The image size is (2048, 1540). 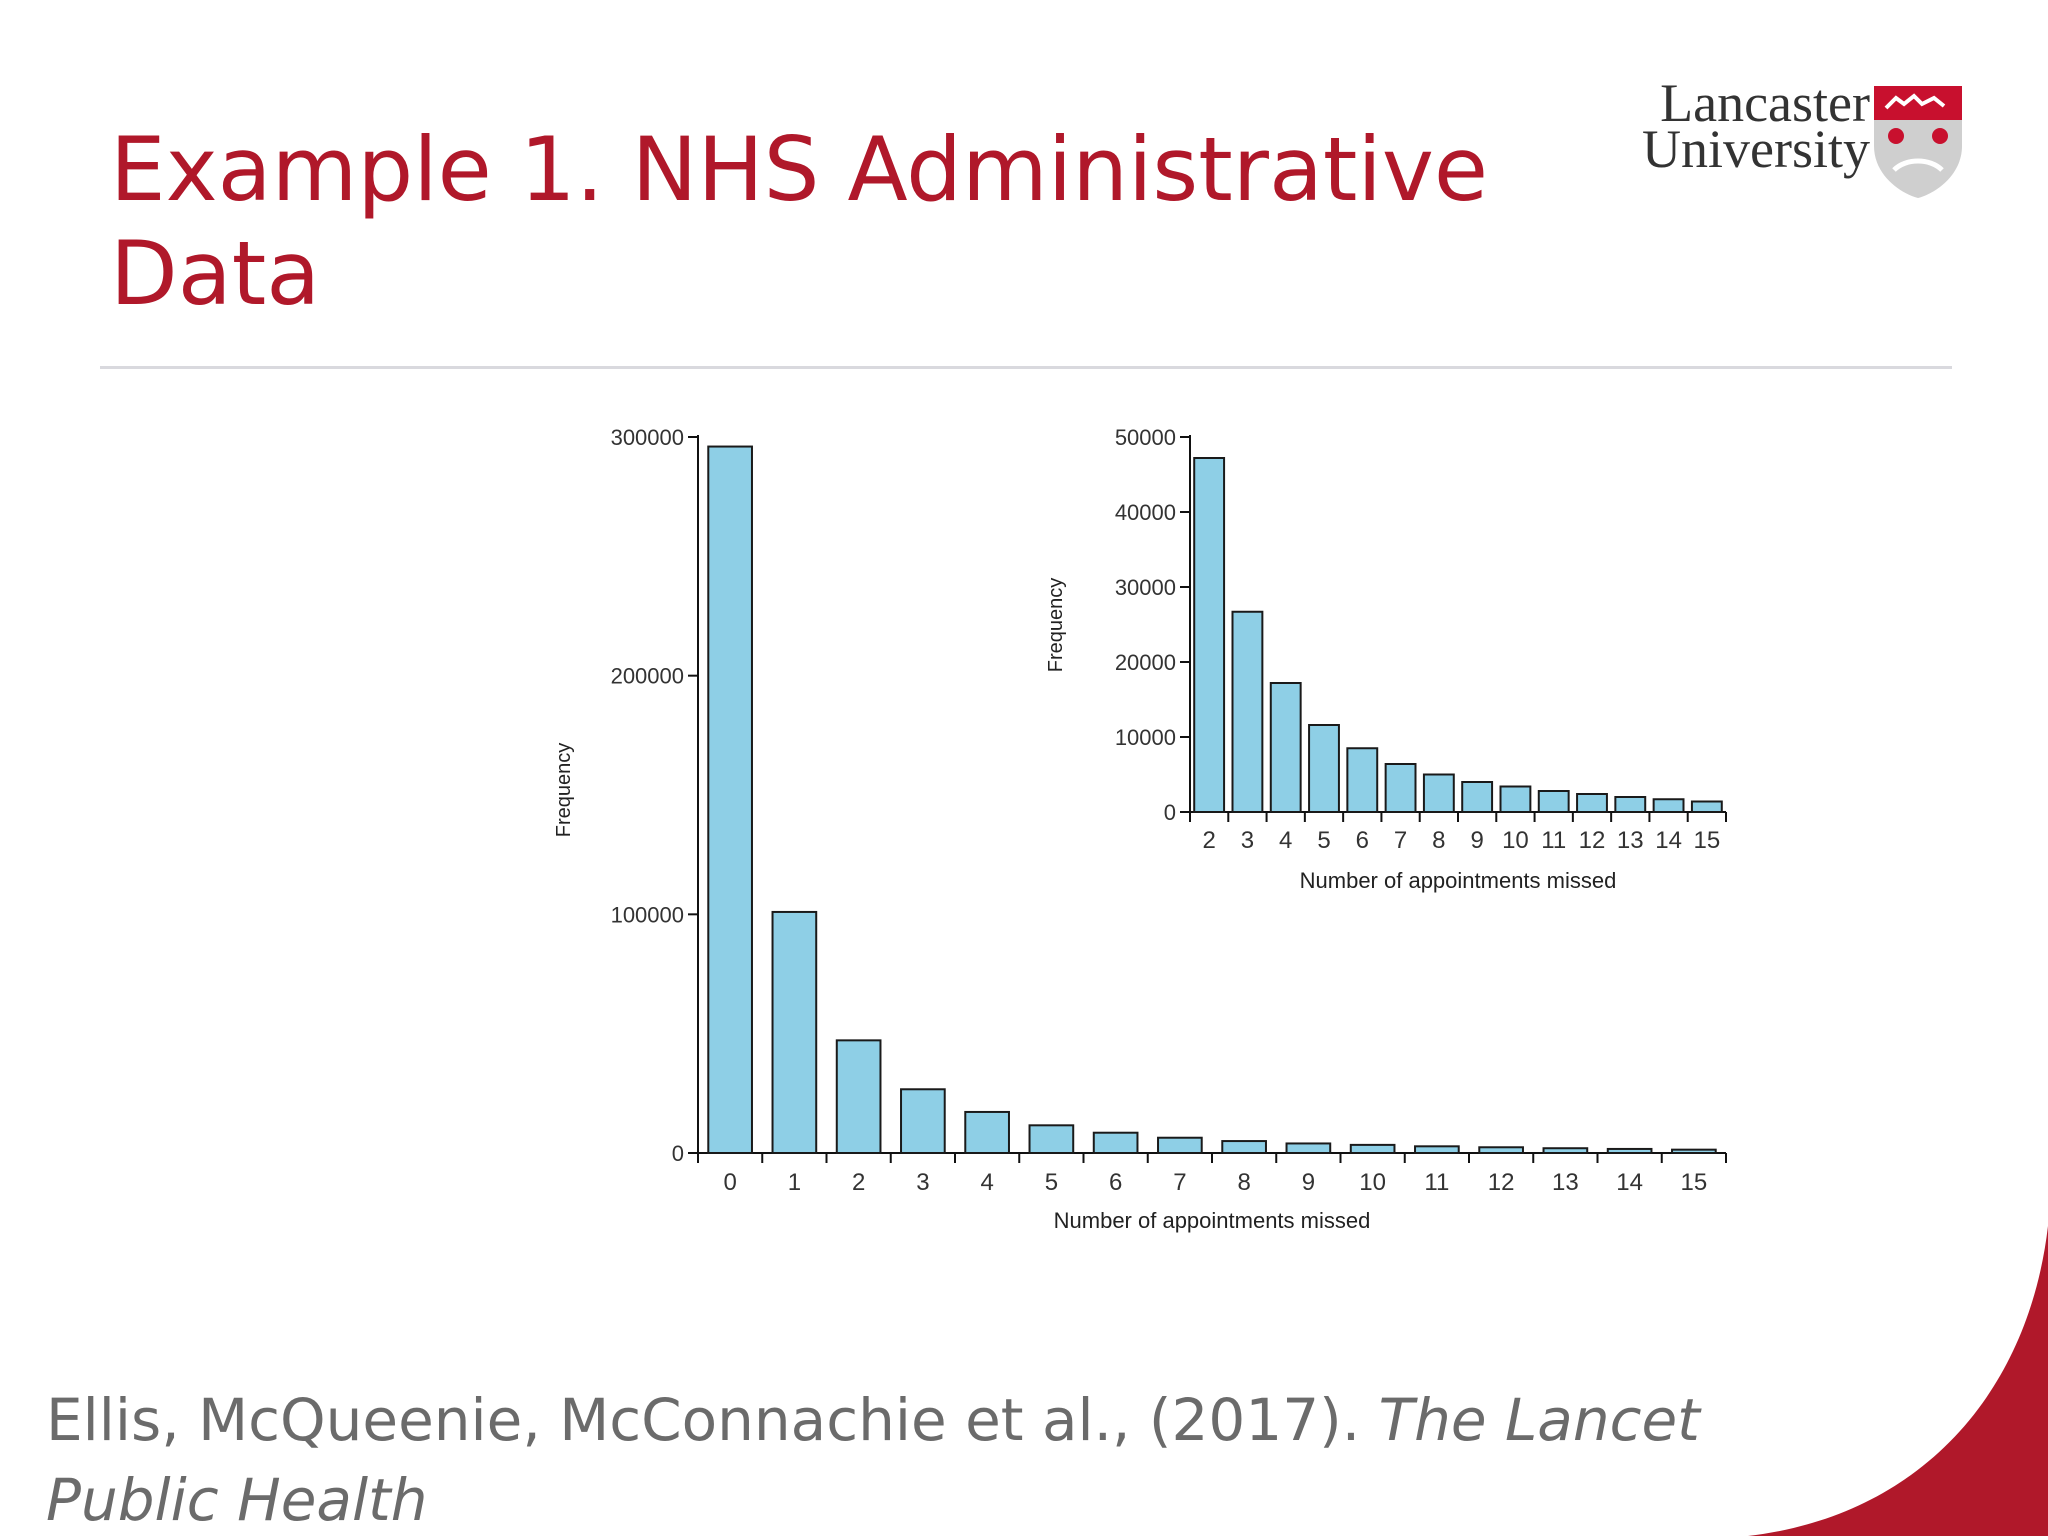 What do you see at coordinates (1145, 437) in the screenshot?
I see `inset-y-tick-label: 50000` at bounding box center [1145, 437].